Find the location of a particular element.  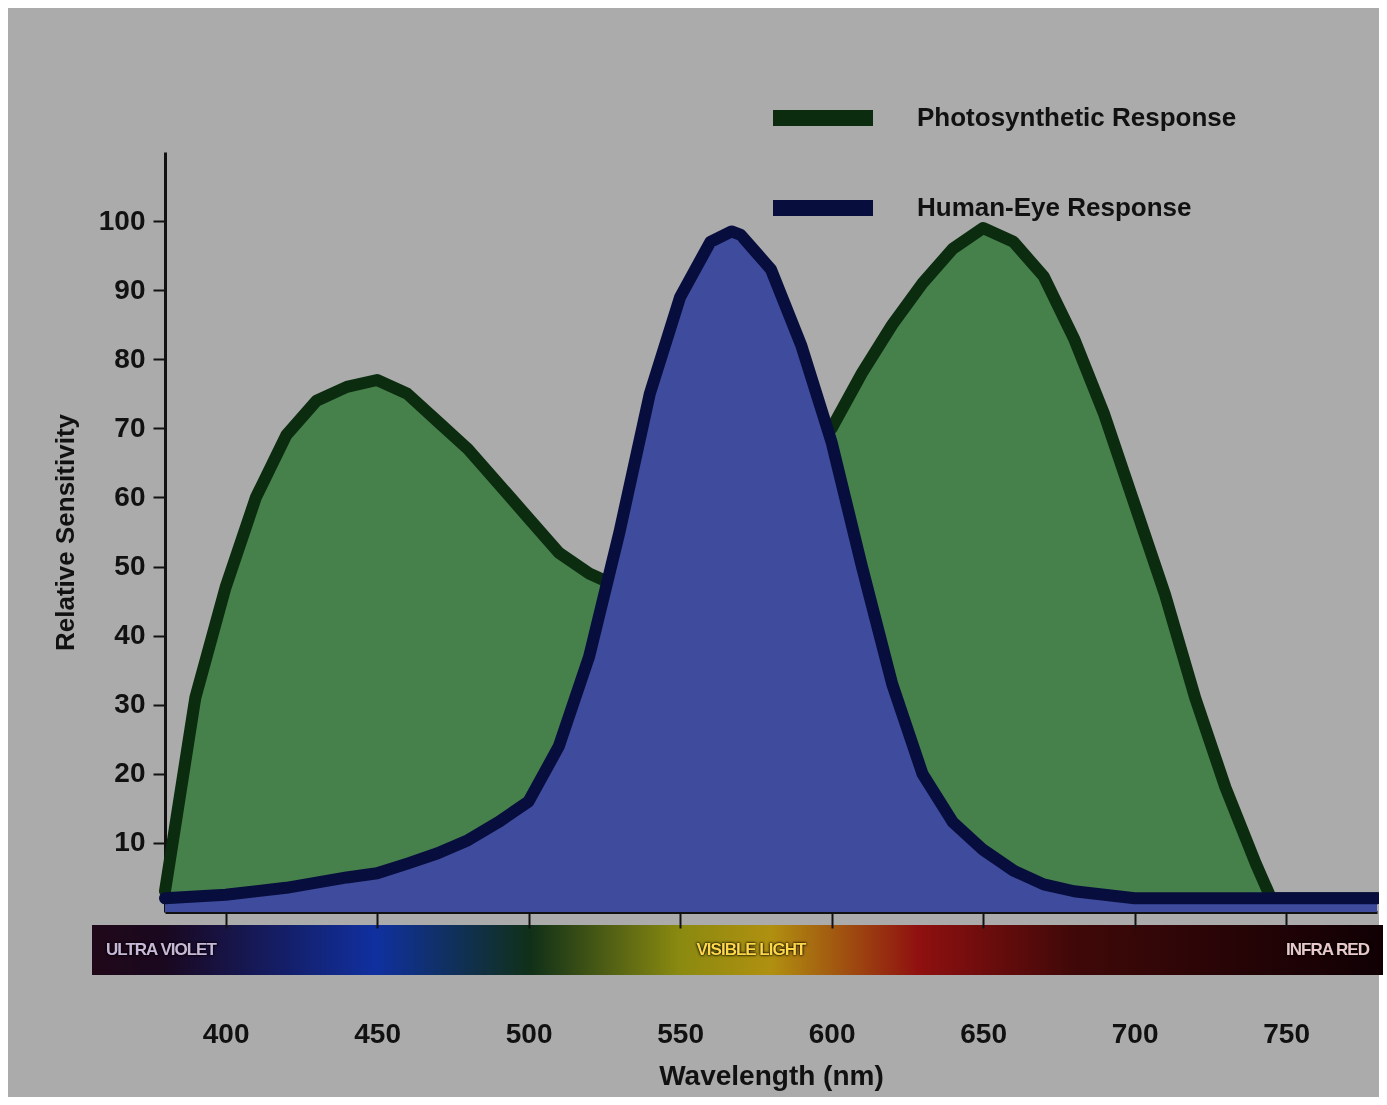

y-tick-label: 70 is located at coordinates (130, 427).